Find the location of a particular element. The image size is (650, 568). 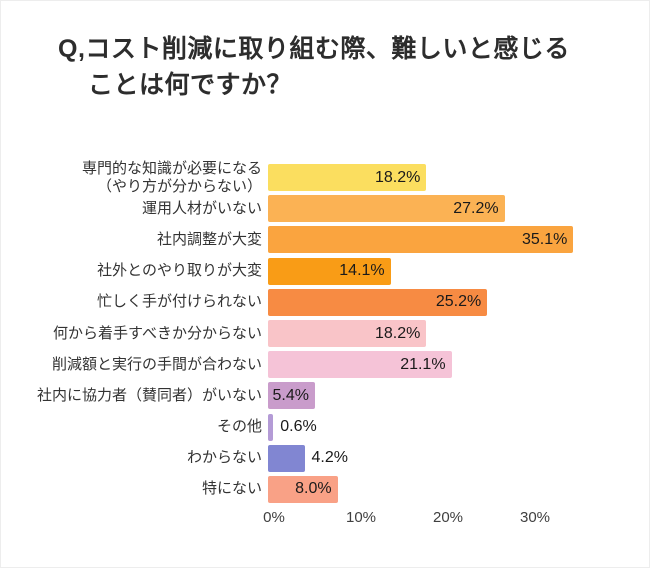

bar-track: 5.4% is located at coordinates (458, 396).